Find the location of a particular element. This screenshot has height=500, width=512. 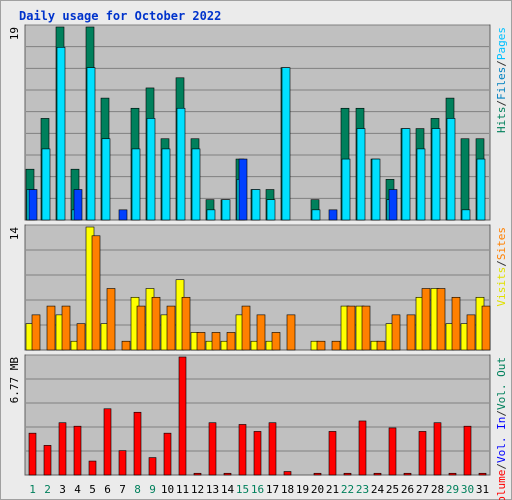

x-tick-label: 13 is located at coordinates (212, 489).